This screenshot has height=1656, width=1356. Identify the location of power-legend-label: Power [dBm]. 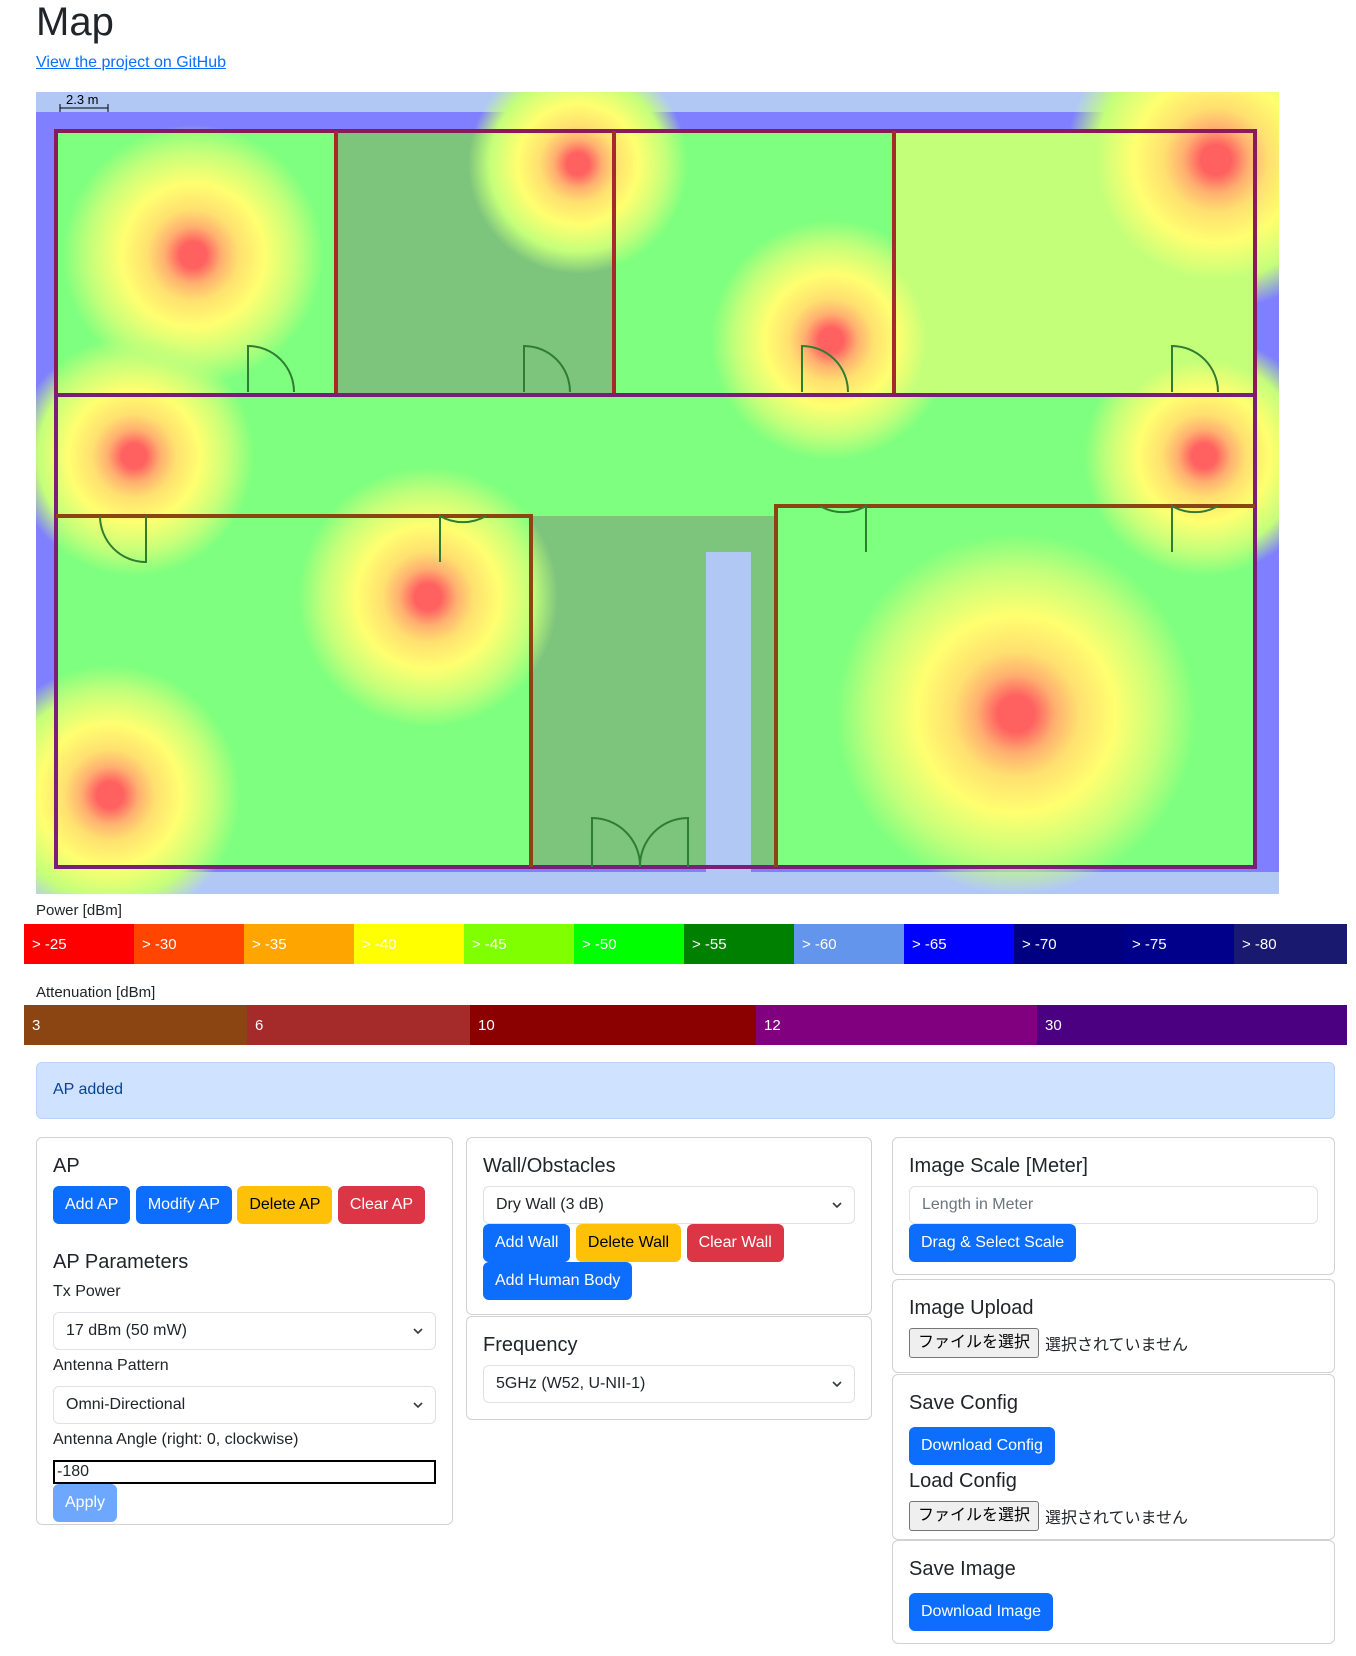
(79, 910).